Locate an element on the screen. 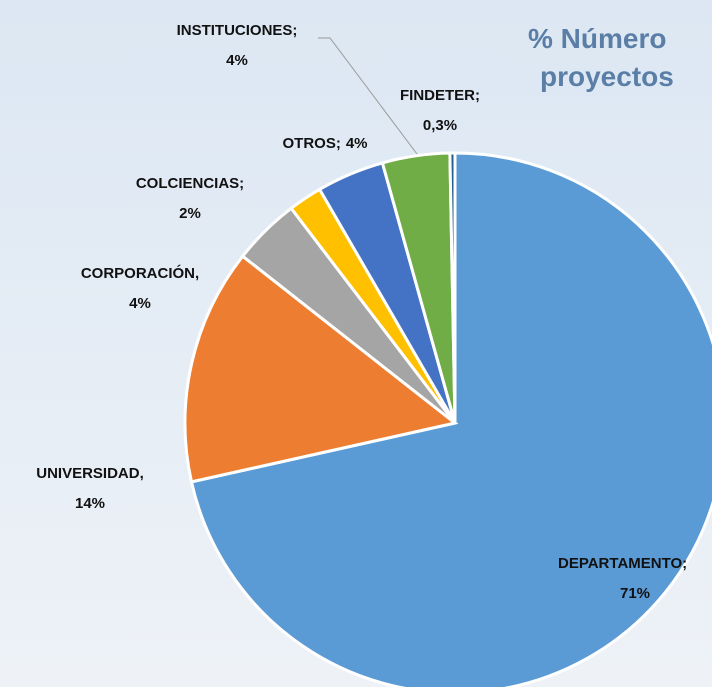 The height and width of the screenshot is (687, 712). leader-line is located at coordinates (369, 98).